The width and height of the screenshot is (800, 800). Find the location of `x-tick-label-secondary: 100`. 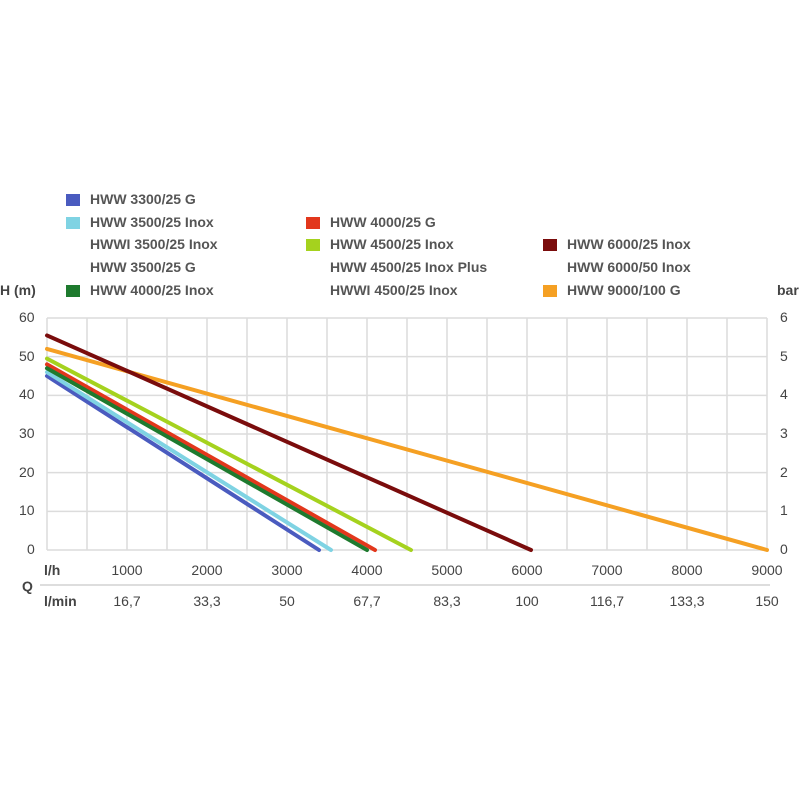

x-tick-label-secondary: 100 is located at coordinates (527, 601).